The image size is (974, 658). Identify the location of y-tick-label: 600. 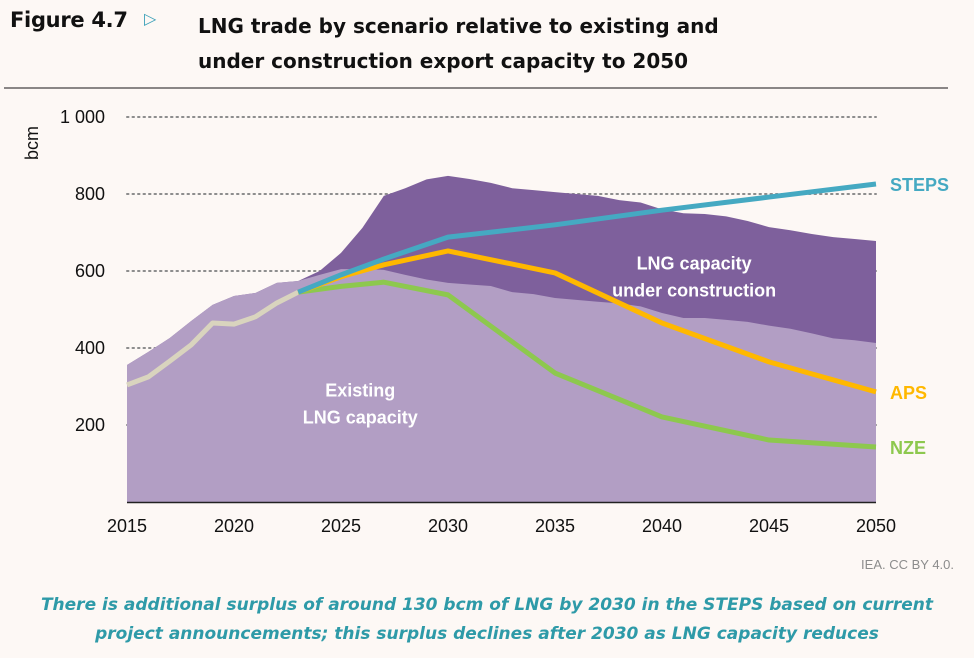
(90, 271).